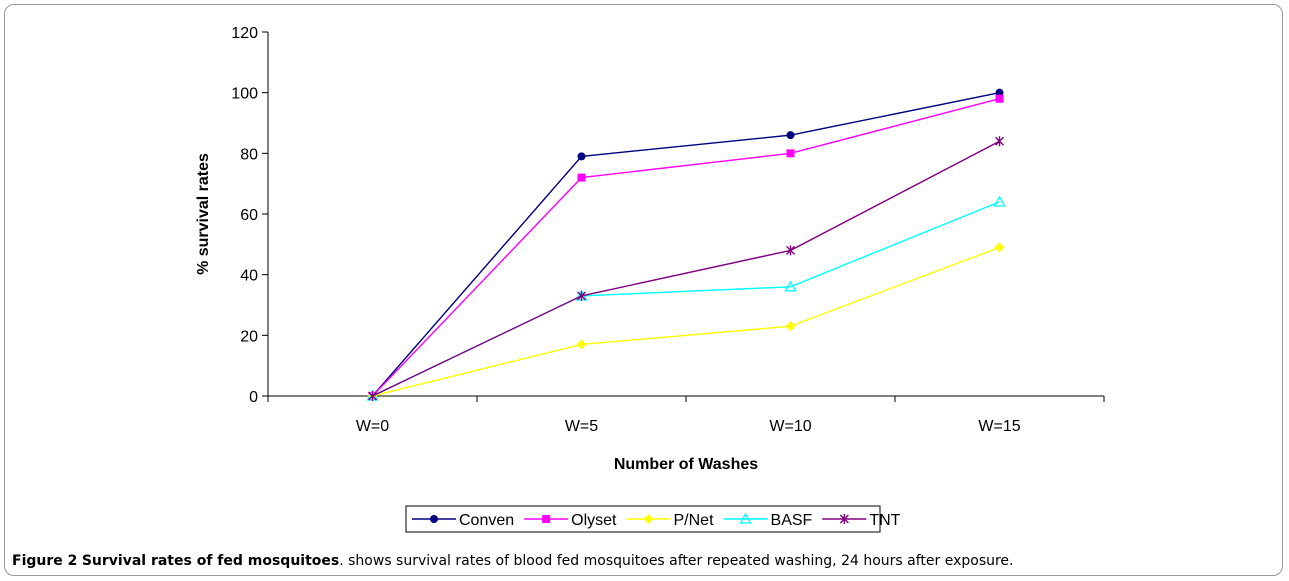 This screenshot has height=581, width=1289. Describe the element at coordinates (694, 520) in the screenshot. I see `legend-label: P/Net` at that location.